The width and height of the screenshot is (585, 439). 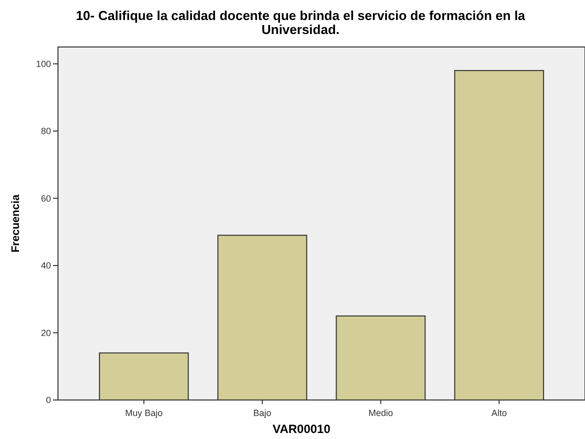 What do you see at coordinates (43, 63) in the screenshot?
I see `y-tick-label: 100` at bounding box center [43, 63].